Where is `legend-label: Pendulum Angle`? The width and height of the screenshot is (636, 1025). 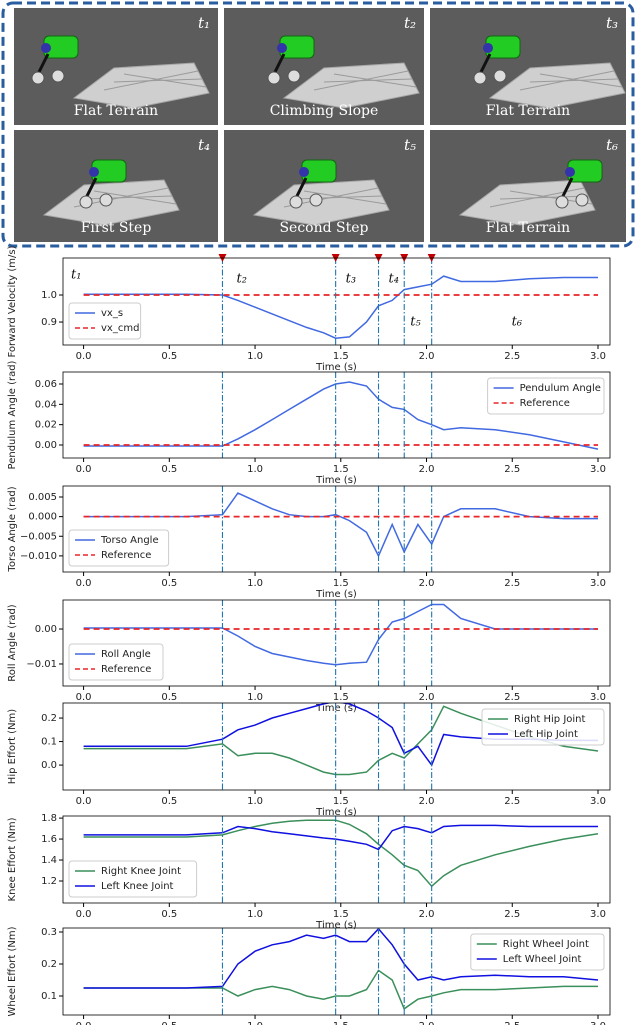
legend-label: Pendulum Angle is located at coordinates (560, 388).